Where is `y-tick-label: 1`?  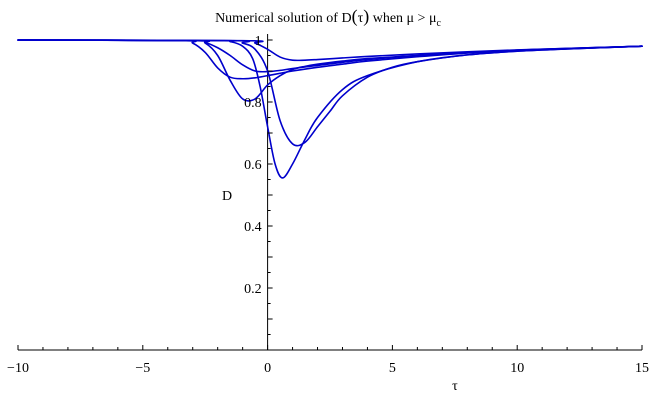 y-tick-label: 1 is located at coordinates (258, 41).